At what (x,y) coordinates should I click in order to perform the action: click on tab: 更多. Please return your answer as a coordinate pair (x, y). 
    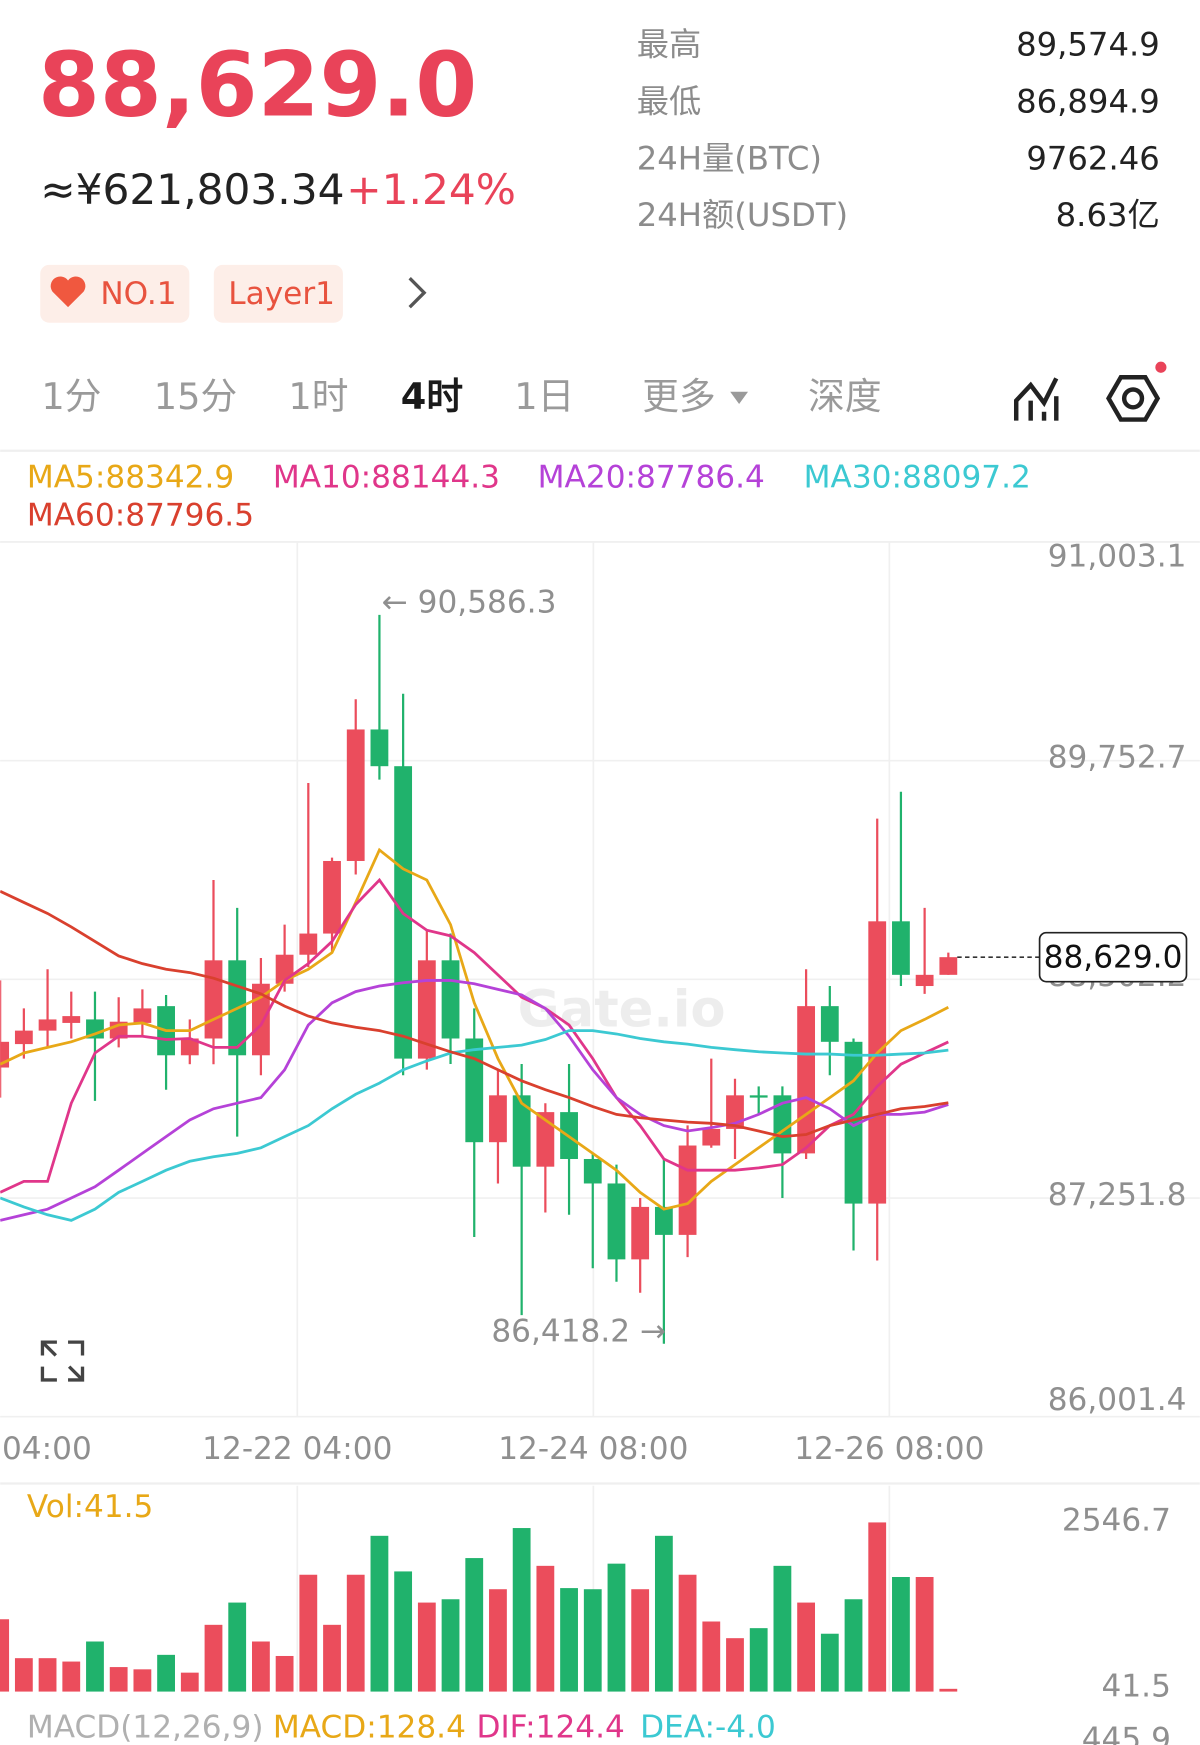
    Looking at the image, I should click on (678, 396).